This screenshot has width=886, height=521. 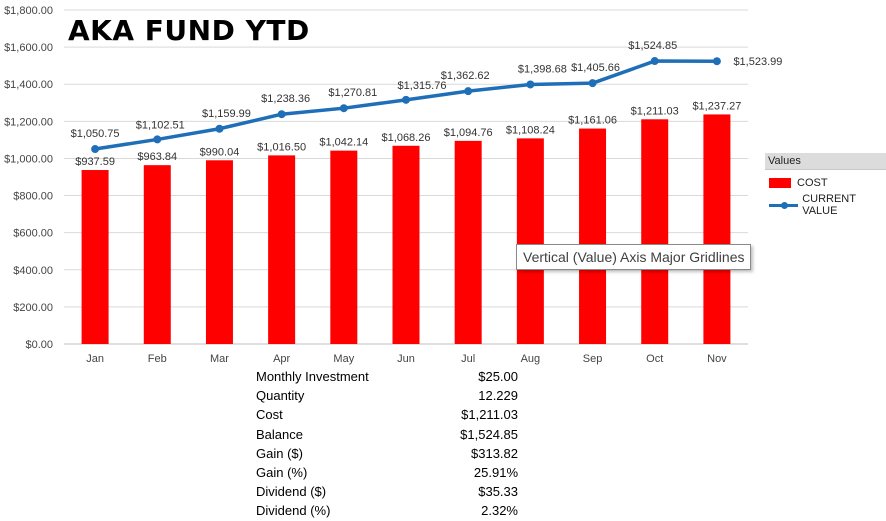 What do you see at coordinates (489, 434) in the screenshot?
I see `summary-value: $1,524.85` at bounding box center [489, 434].